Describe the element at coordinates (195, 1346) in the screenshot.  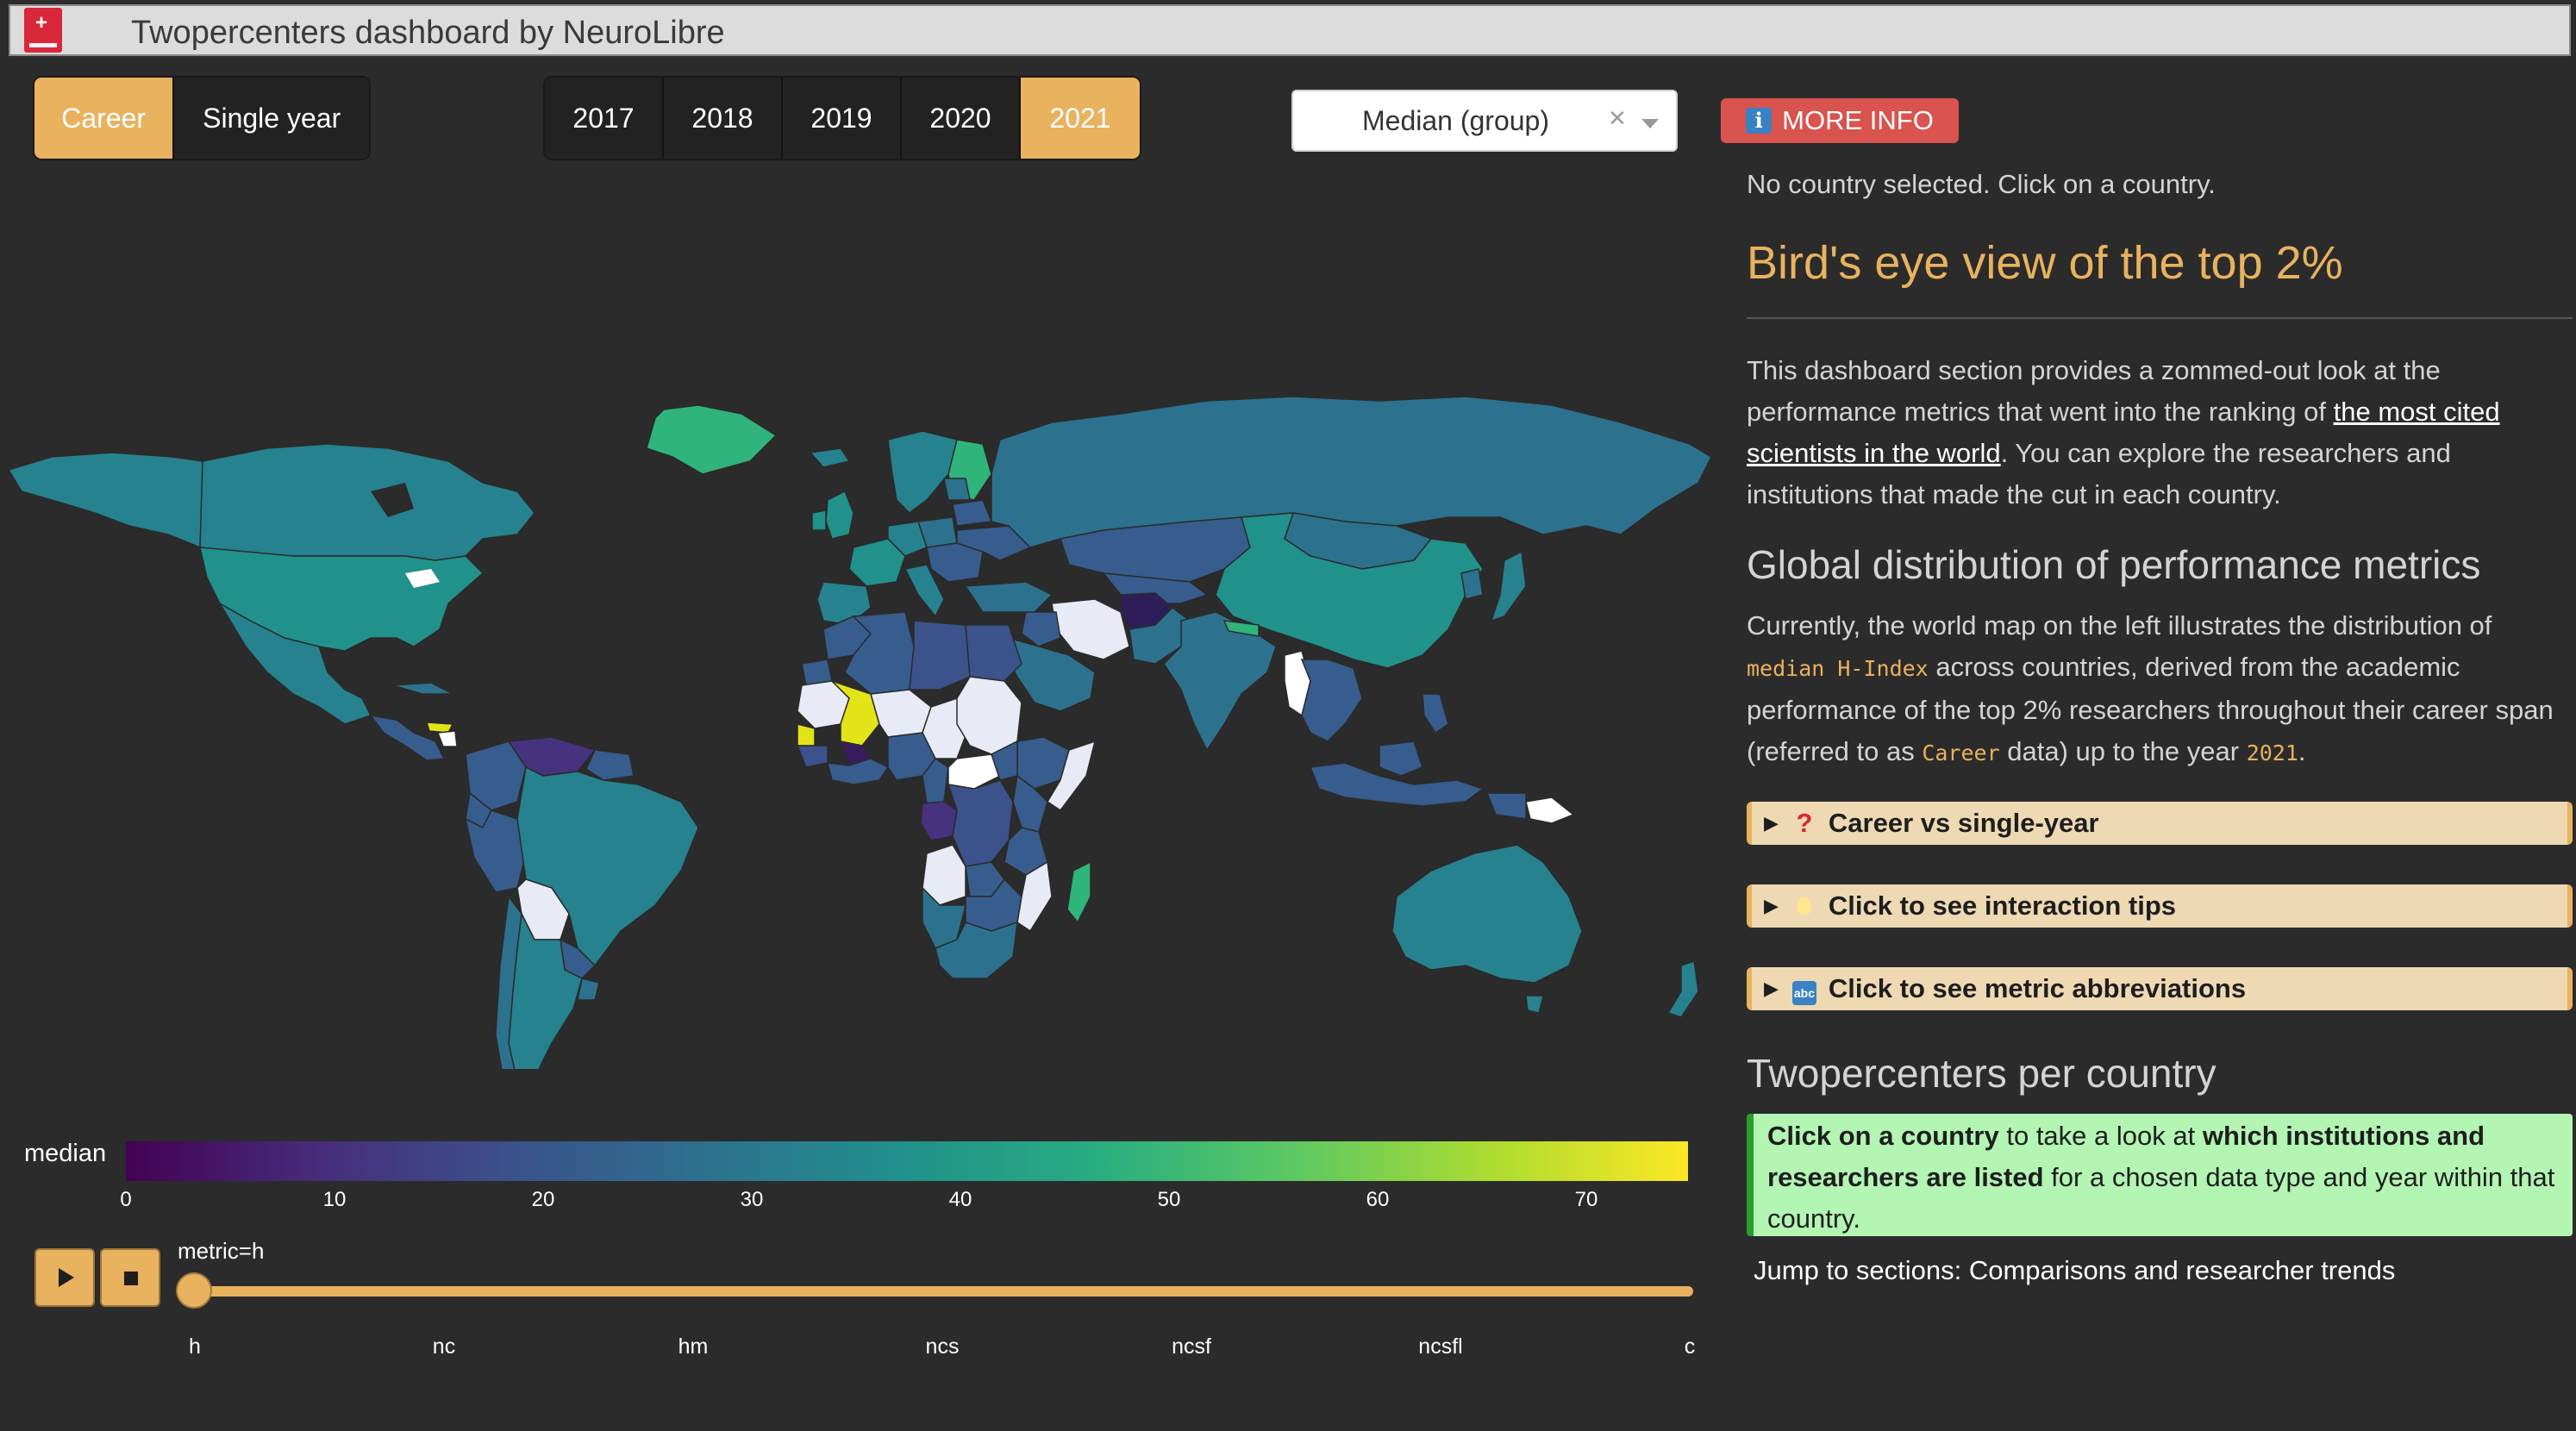
I see `slider-tick: h` at that location.